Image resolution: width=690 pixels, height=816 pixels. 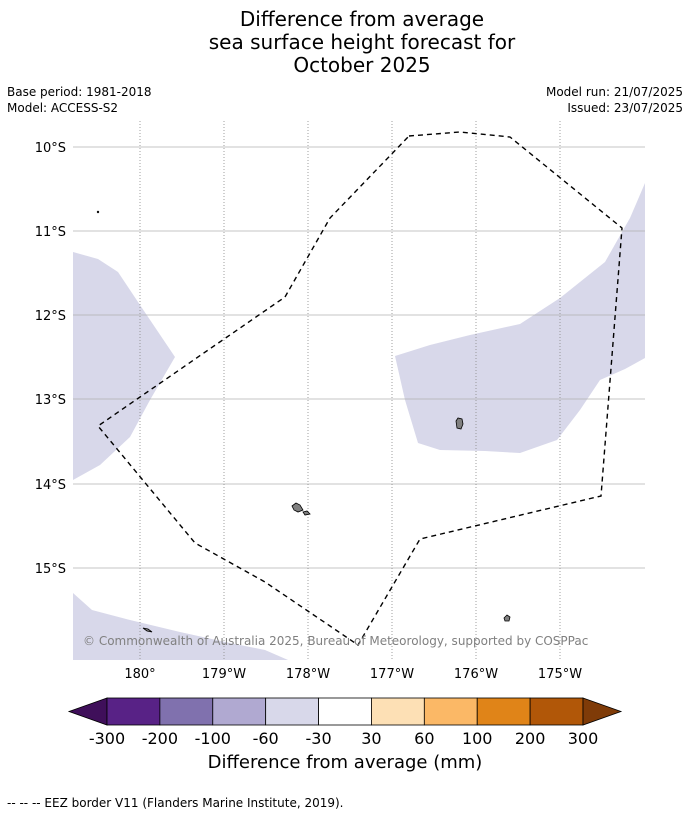 I want to click on lon-label-176w: 176°W, so click(x=476, y=674).